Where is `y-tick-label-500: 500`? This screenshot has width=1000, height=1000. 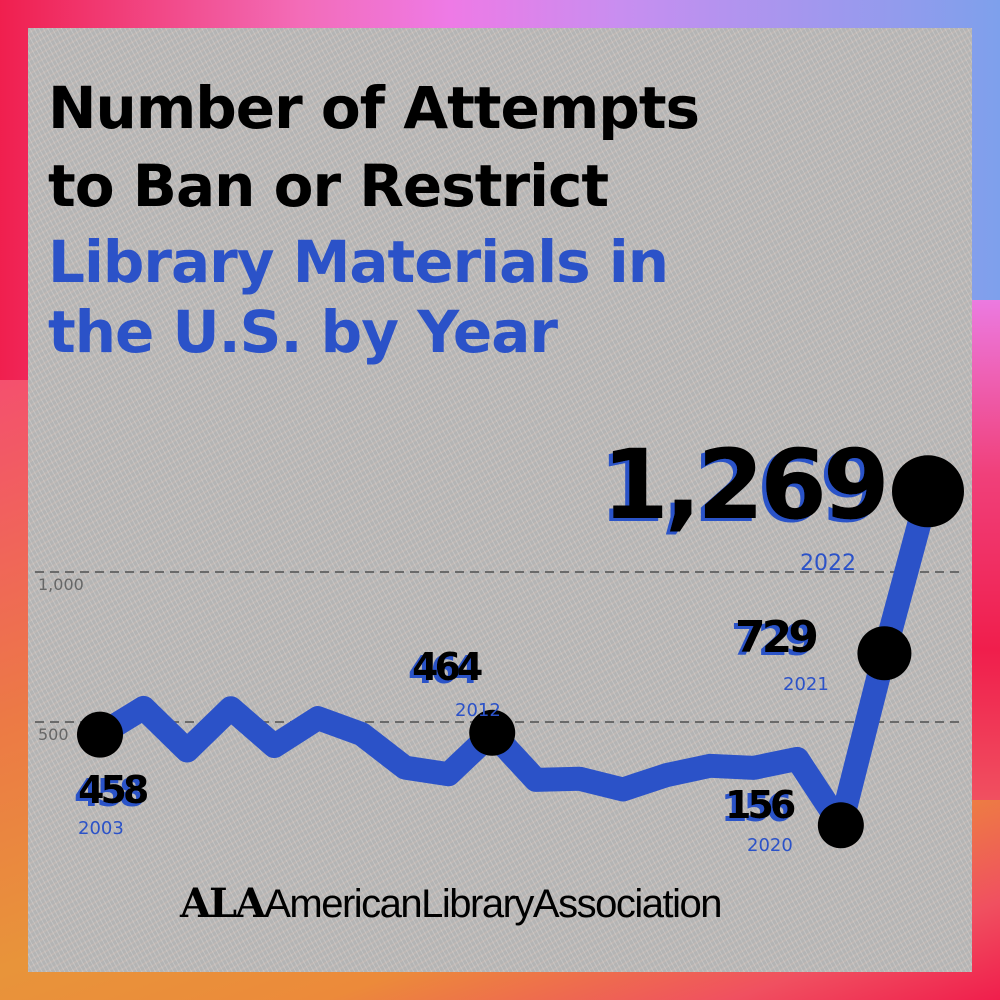 y-tick-label-500: 500 is located at coordinates (53, 734).